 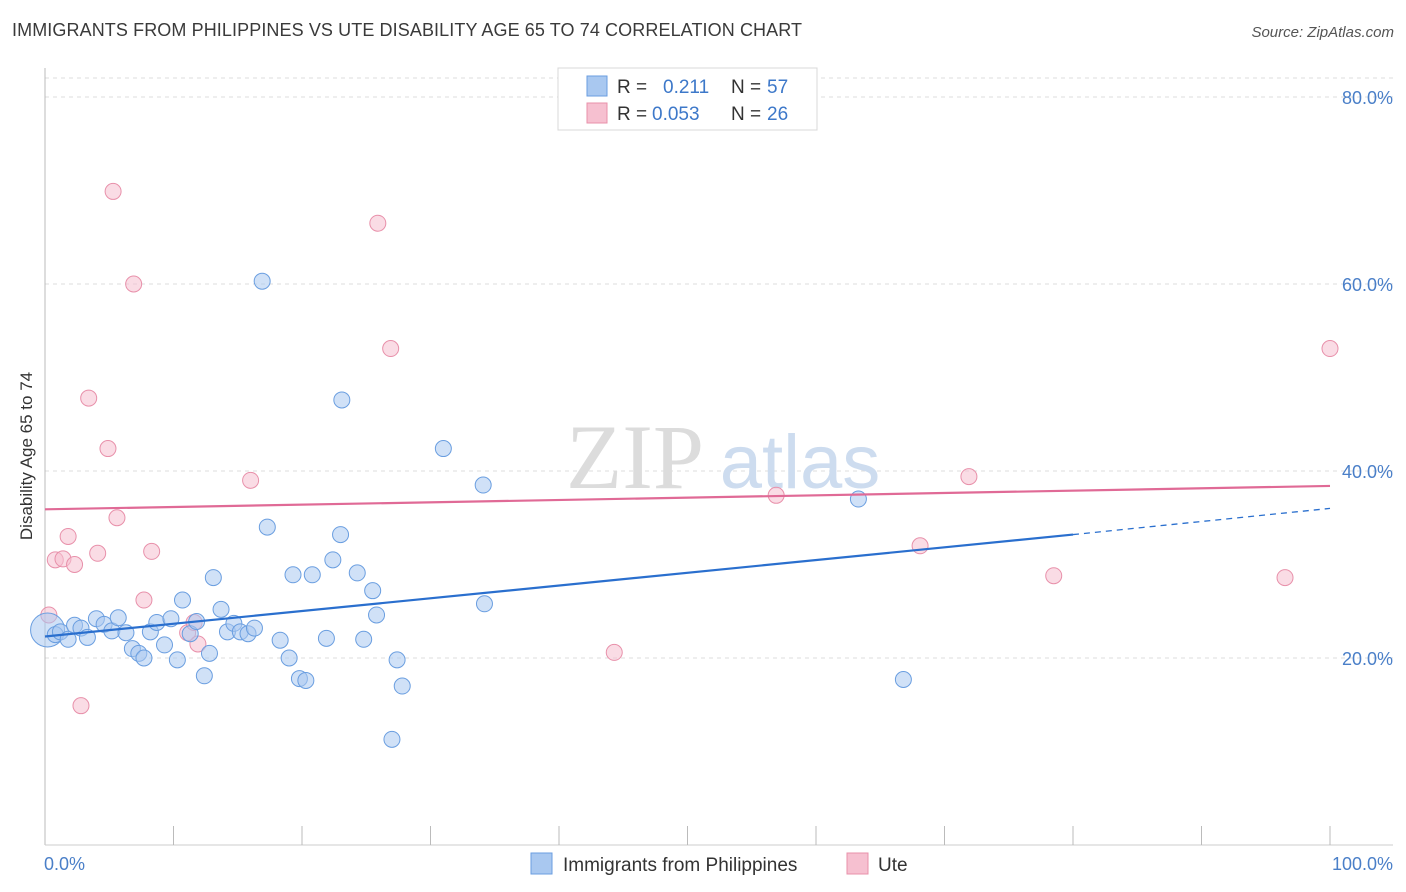 I want to click on stats-legend: R = 0.211 N = 57 R = 0.053 N = 26, so click(x=687, y=99).